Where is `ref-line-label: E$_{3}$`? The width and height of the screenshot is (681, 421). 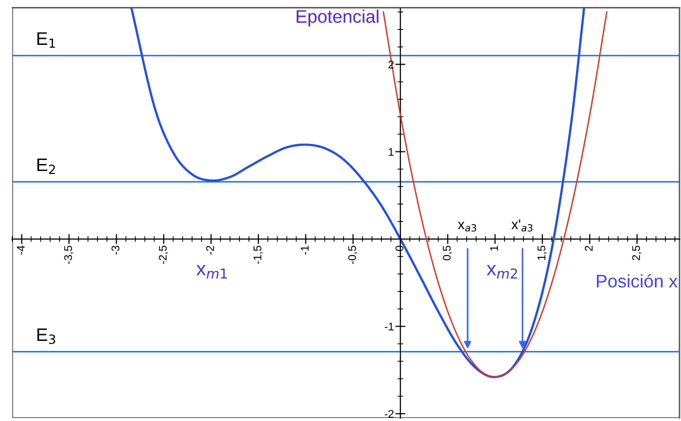 ref-line-label: E$_{3}$ is located at coordinates (46, 336).